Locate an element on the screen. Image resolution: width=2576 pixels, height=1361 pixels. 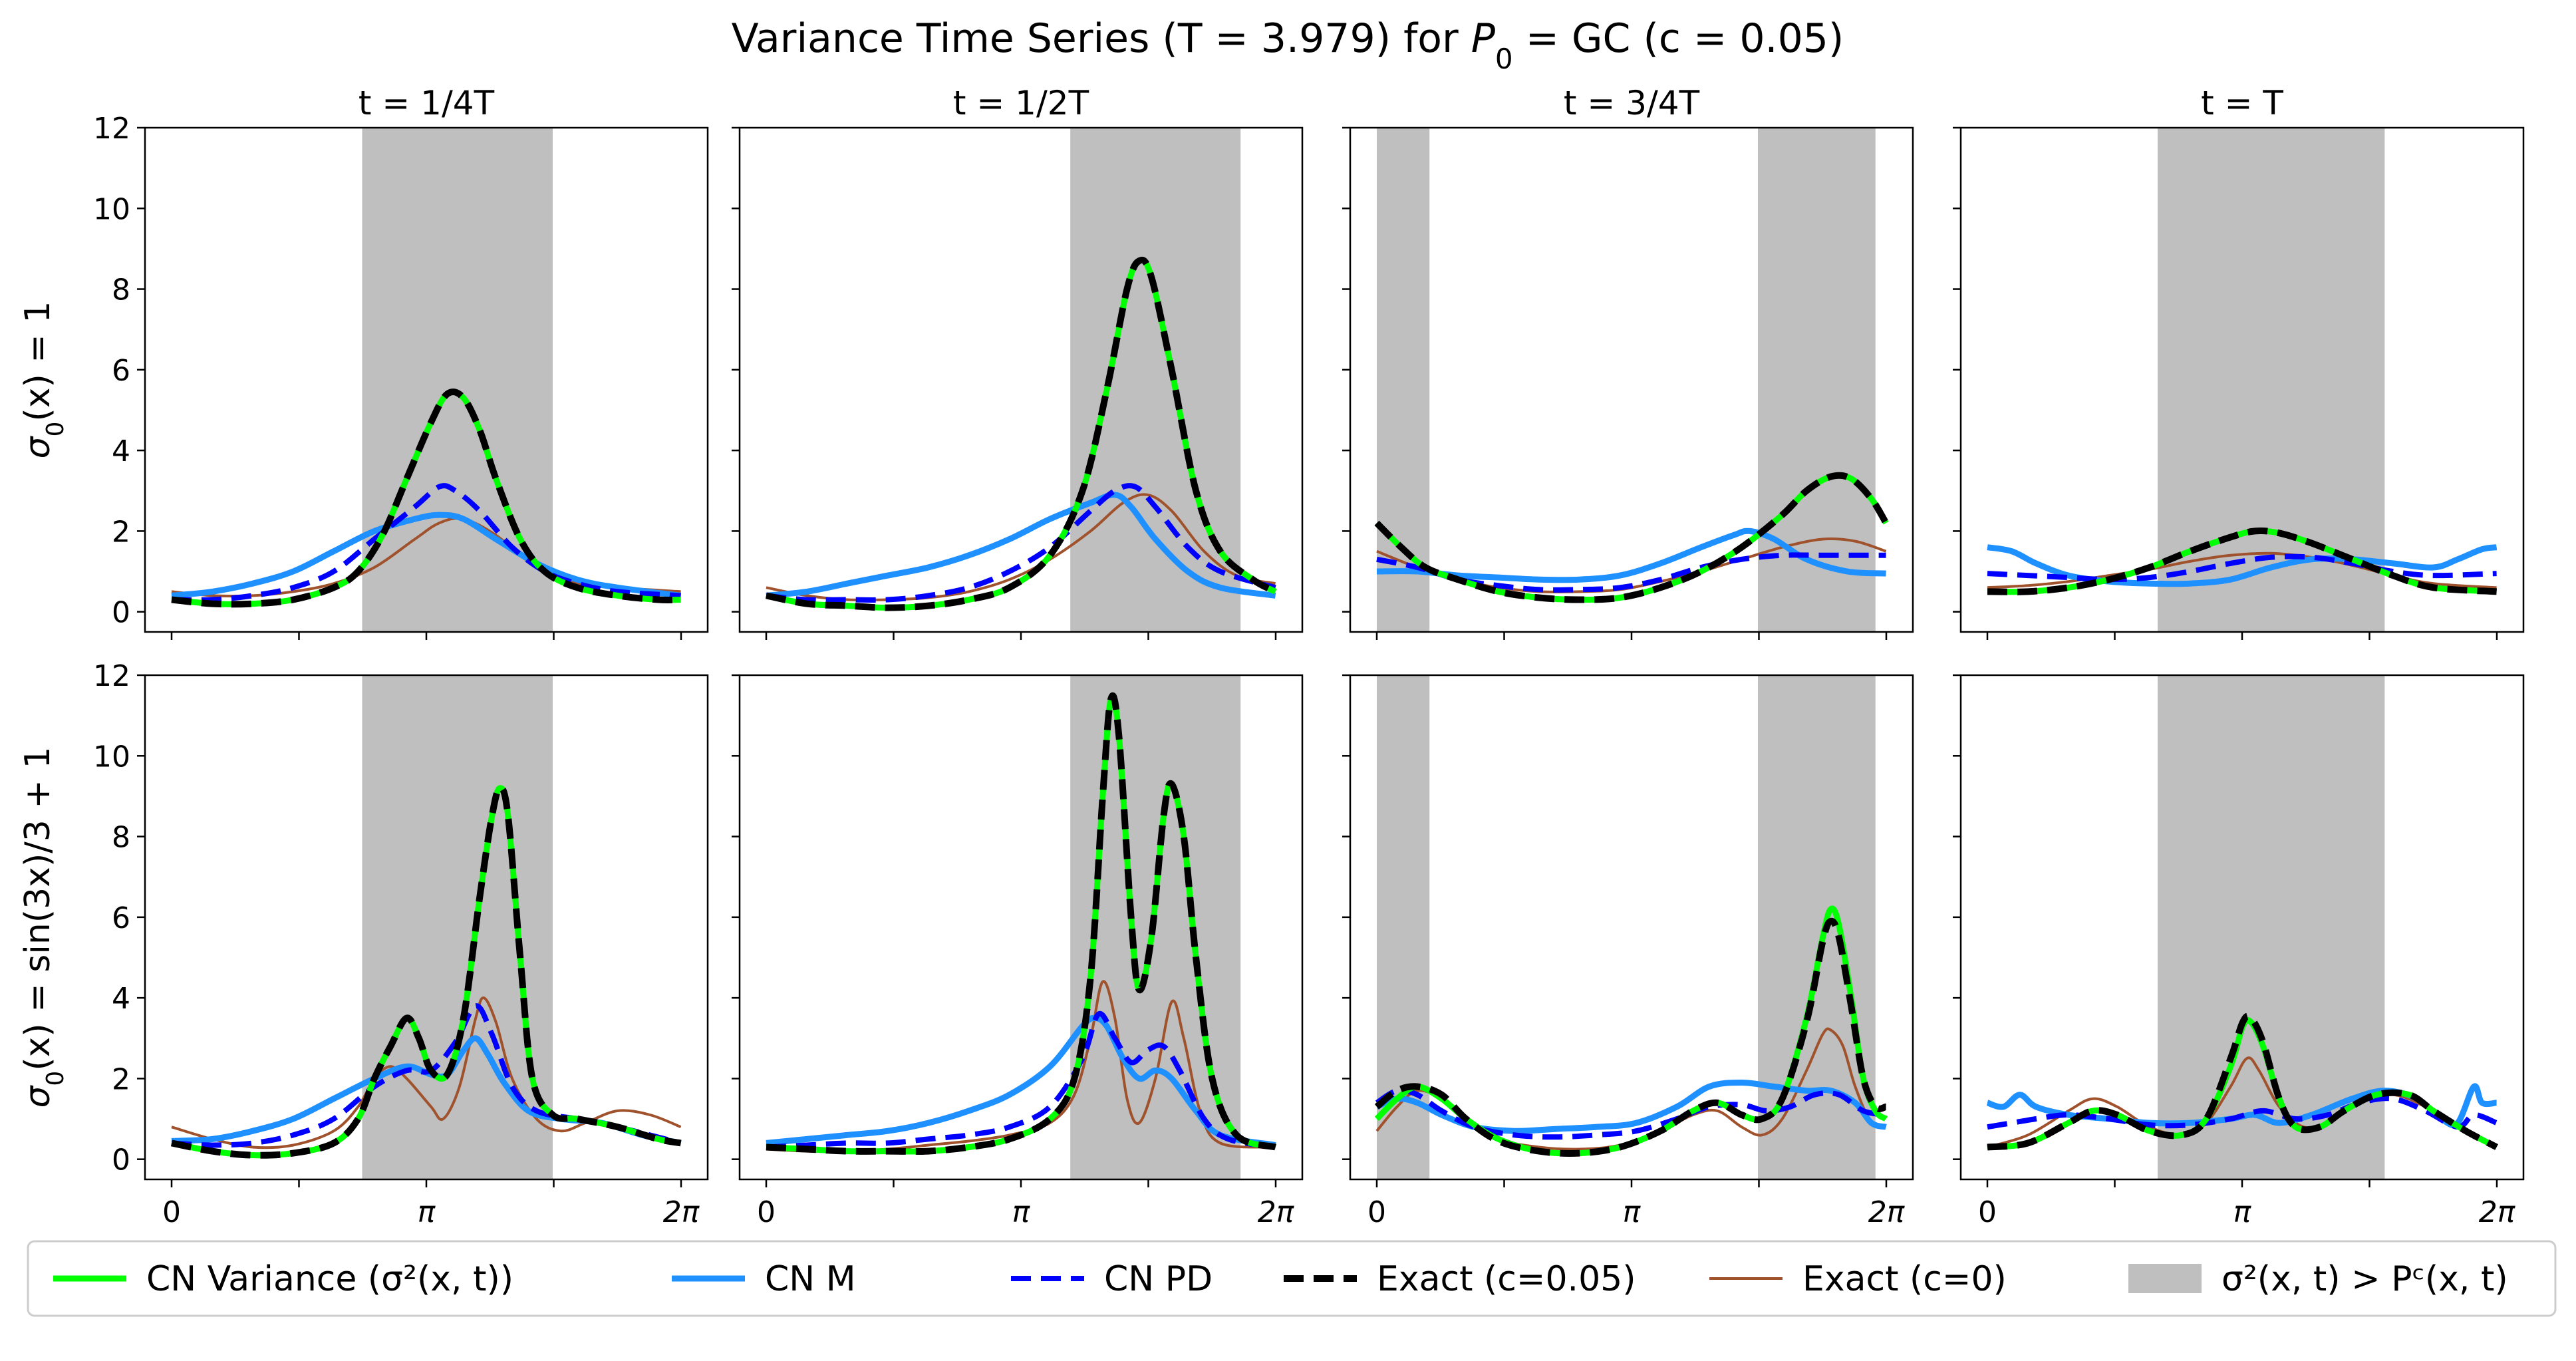
panel-r1-c0: 0 2 4 6 8 10 12 0 π 2π is located at coordinates (401, 944).